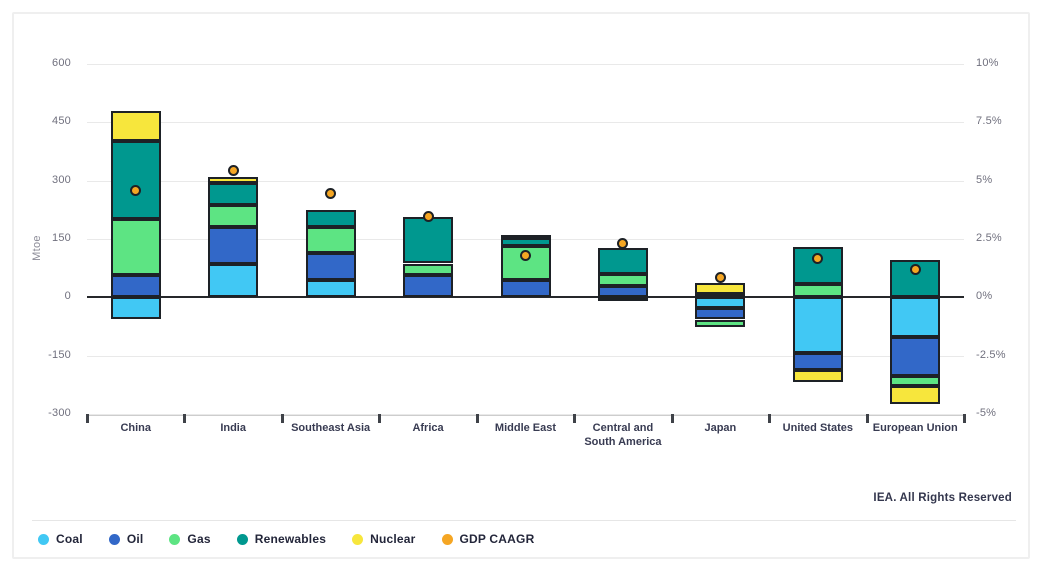 The width and height of the screenshot is (1042, 568). I want to click on left-axis-tick: 300, so click(61, 179).